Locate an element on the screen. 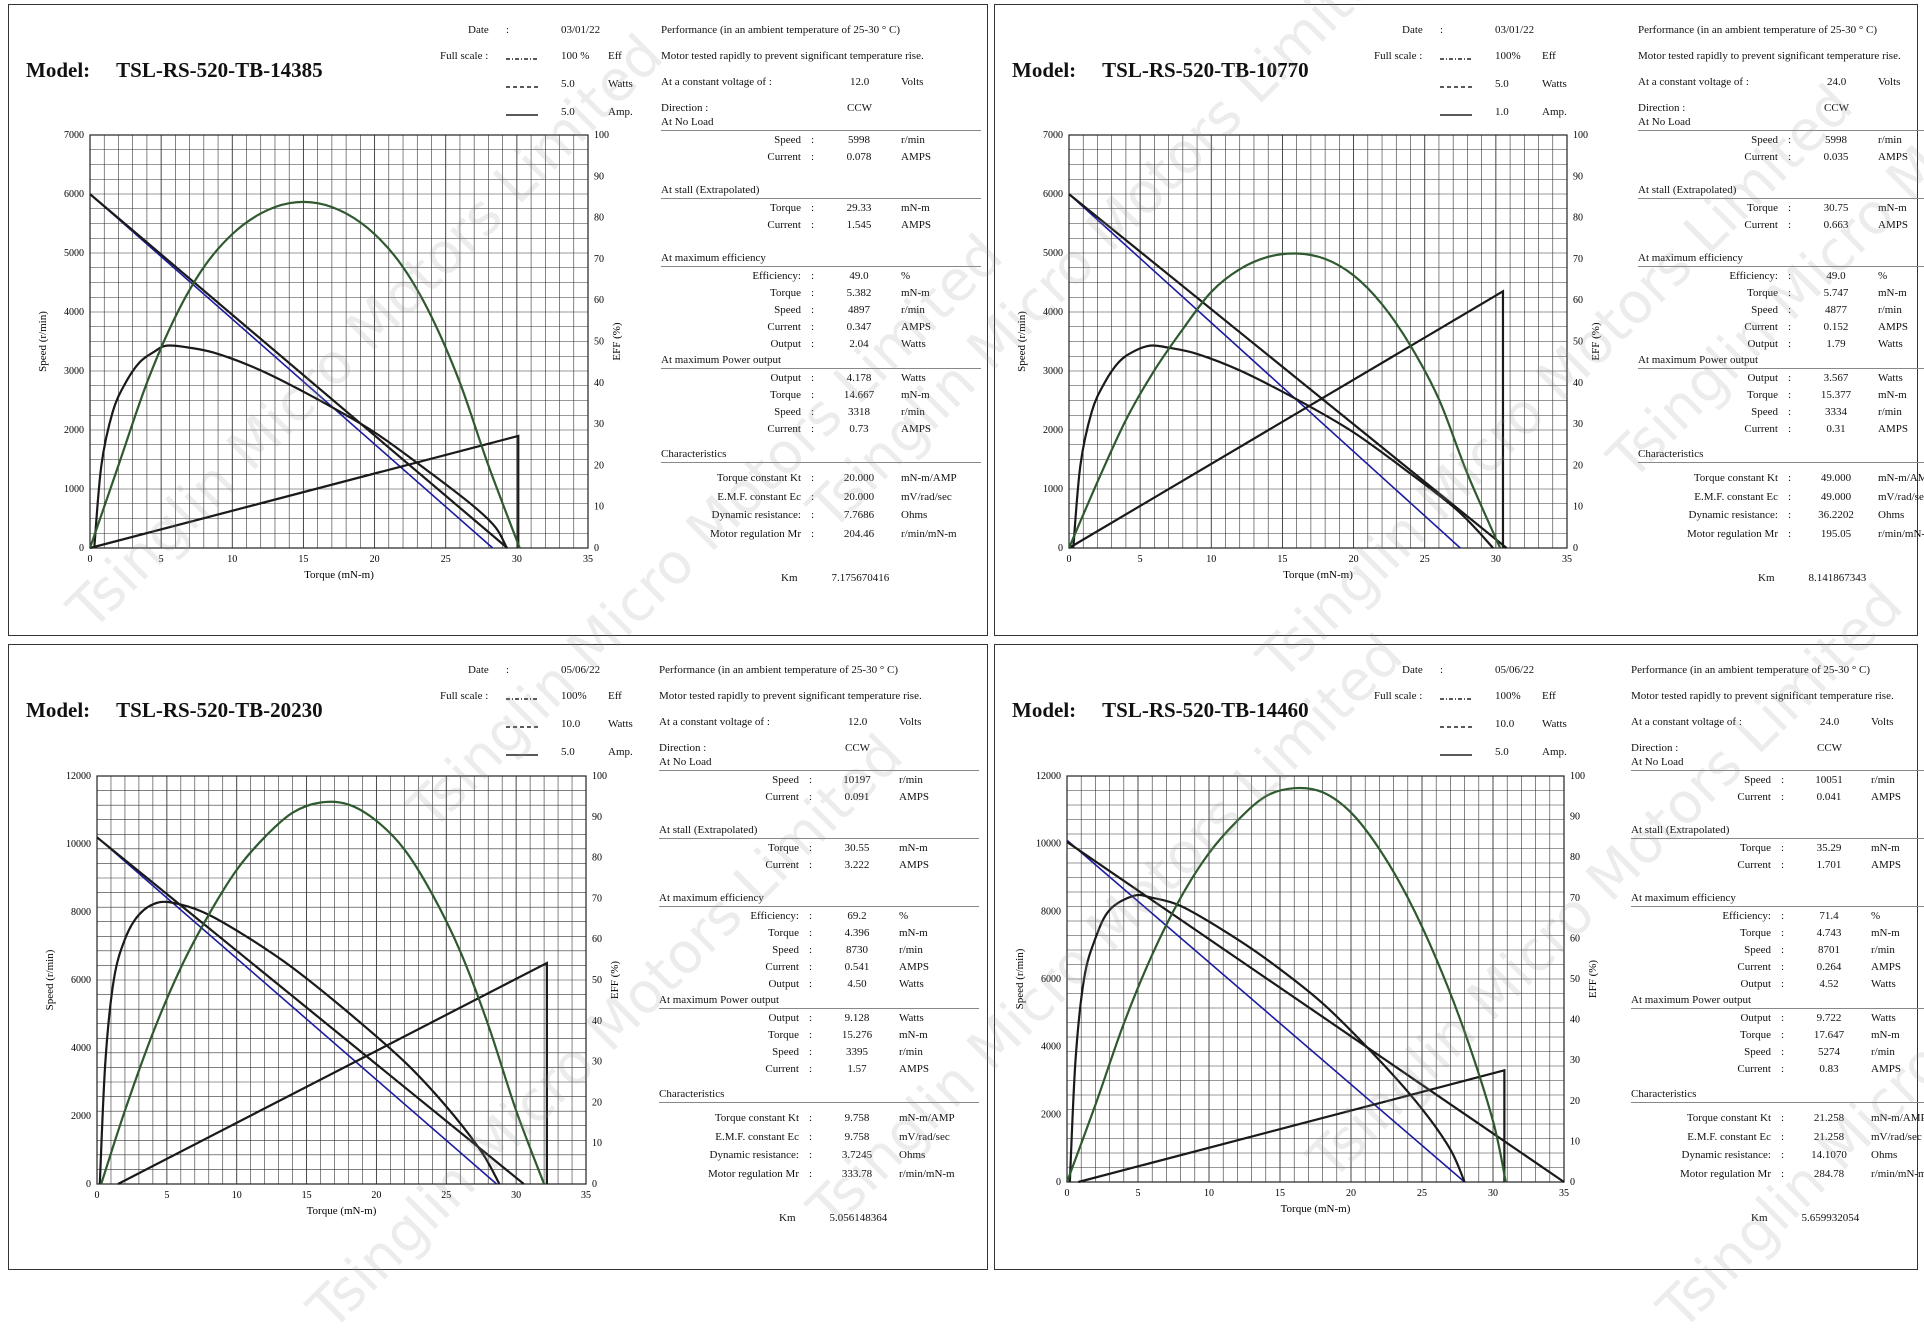 The width and height of the screenshot is (1924, 1342). plot-frame is located at coordinates (1318, 341).